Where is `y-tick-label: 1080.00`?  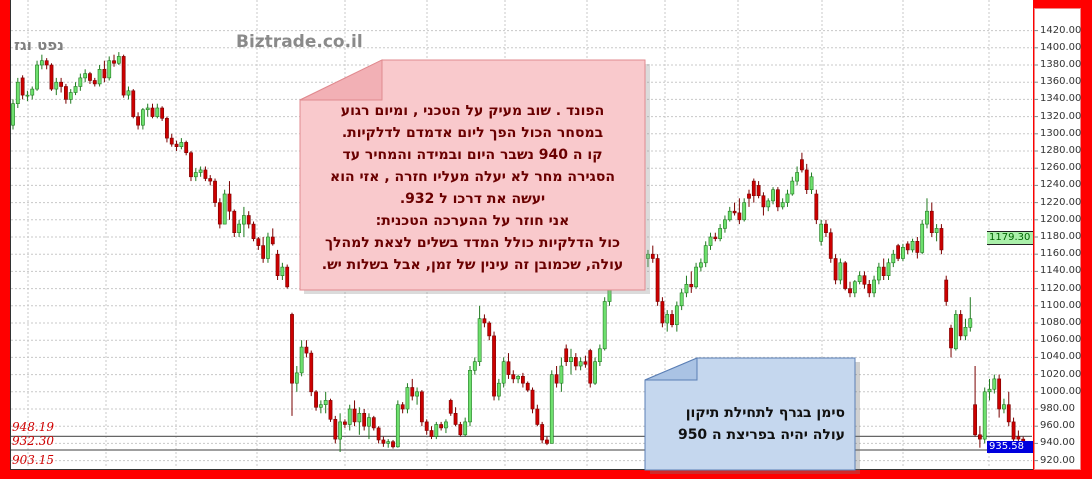 y-tick-label: 1080.00 is located at coordinates (1061, 322).